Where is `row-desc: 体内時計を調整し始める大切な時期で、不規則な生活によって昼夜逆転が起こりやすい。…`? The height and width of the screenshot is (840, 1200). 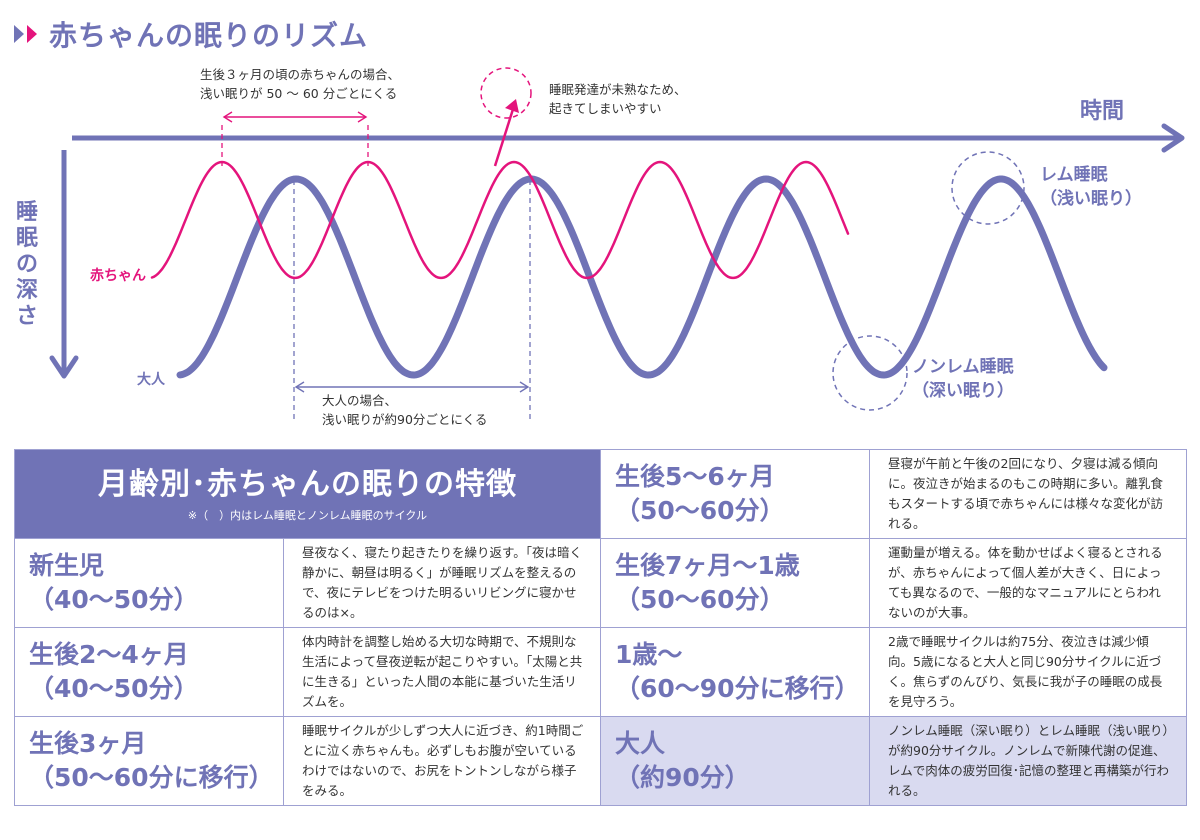
row-desc: 体内時計を調整し始める大切な時期で、不規則な生活によって昼夜逆転が起こりやすい。… is located at coordinates (442, 672).